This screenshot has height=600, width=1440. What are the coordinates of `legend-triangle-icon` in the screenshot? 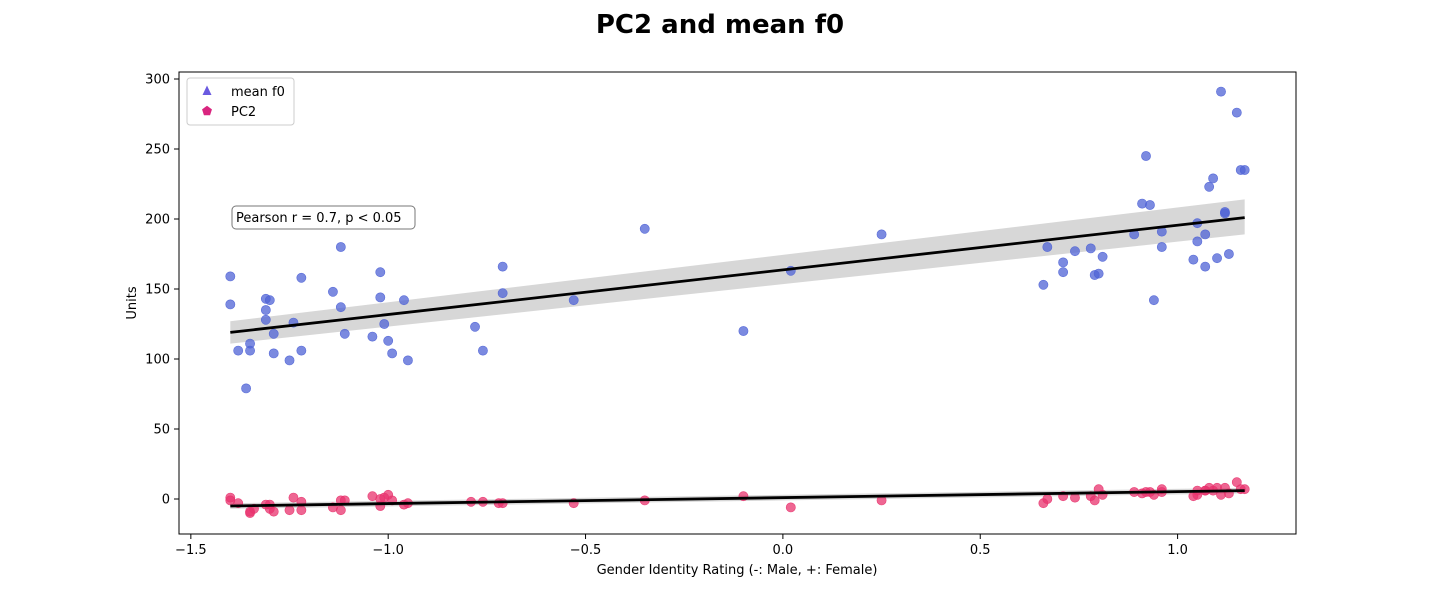 It's located at (207, 90).